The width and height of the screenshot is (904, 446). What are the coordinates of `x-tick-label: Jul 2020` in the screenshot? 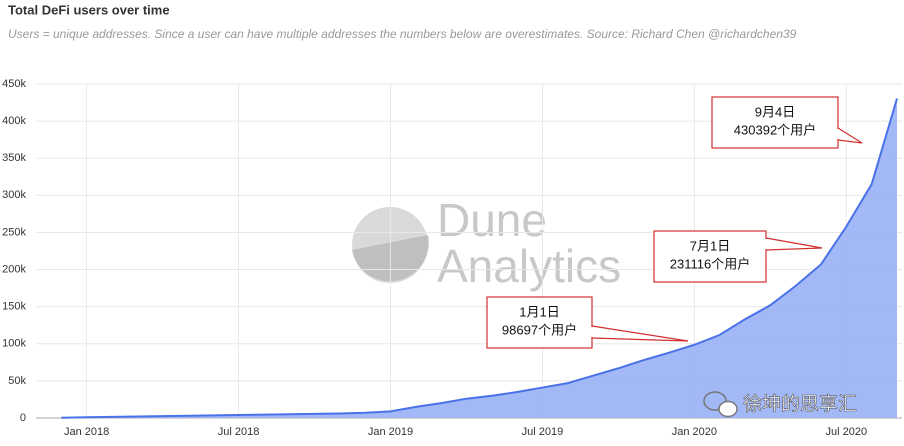 It's located at (847, 432).